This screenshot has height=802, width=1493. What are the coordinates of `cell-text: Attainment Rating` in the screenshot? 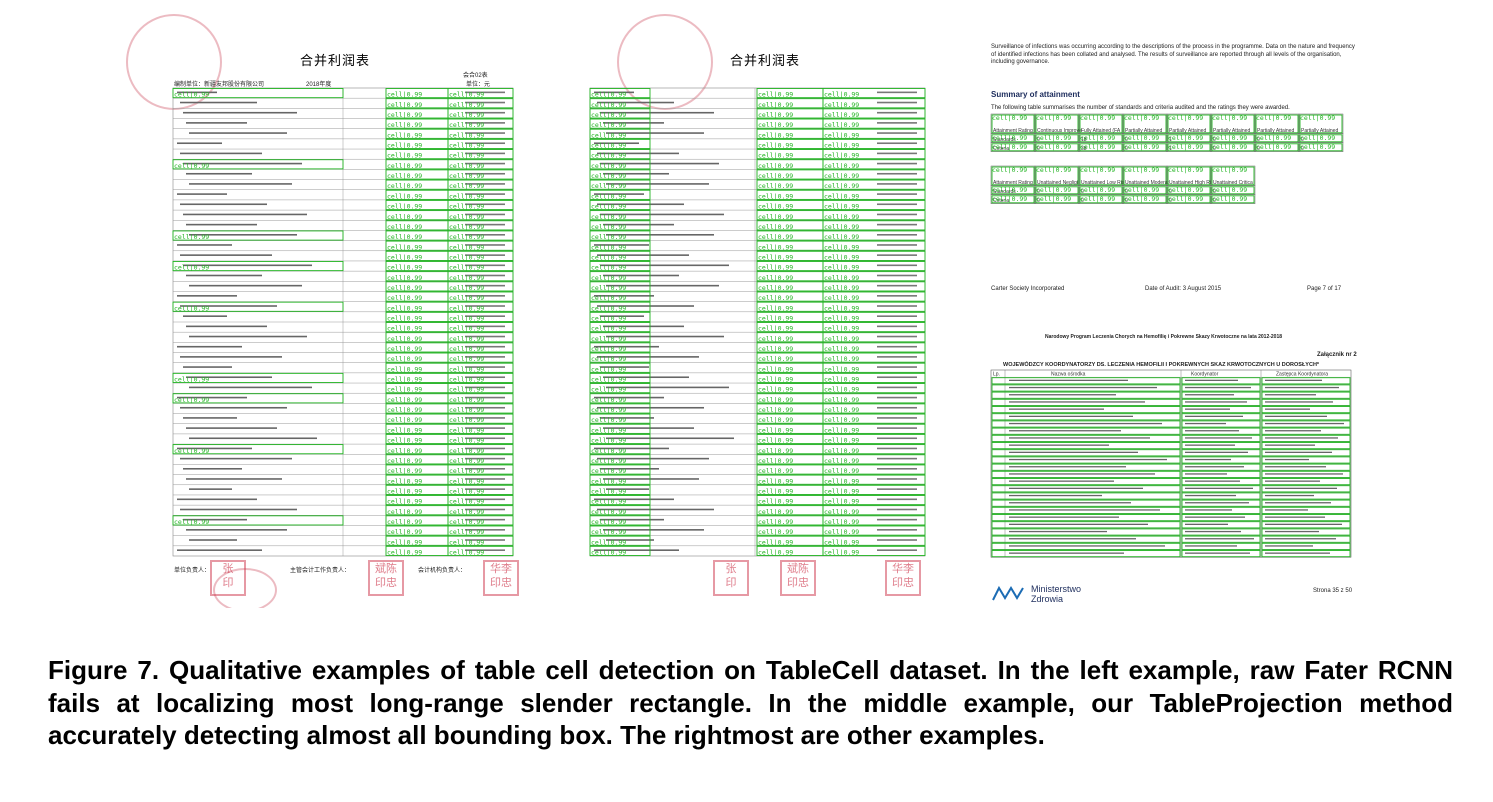 It's located at (1013, 131).